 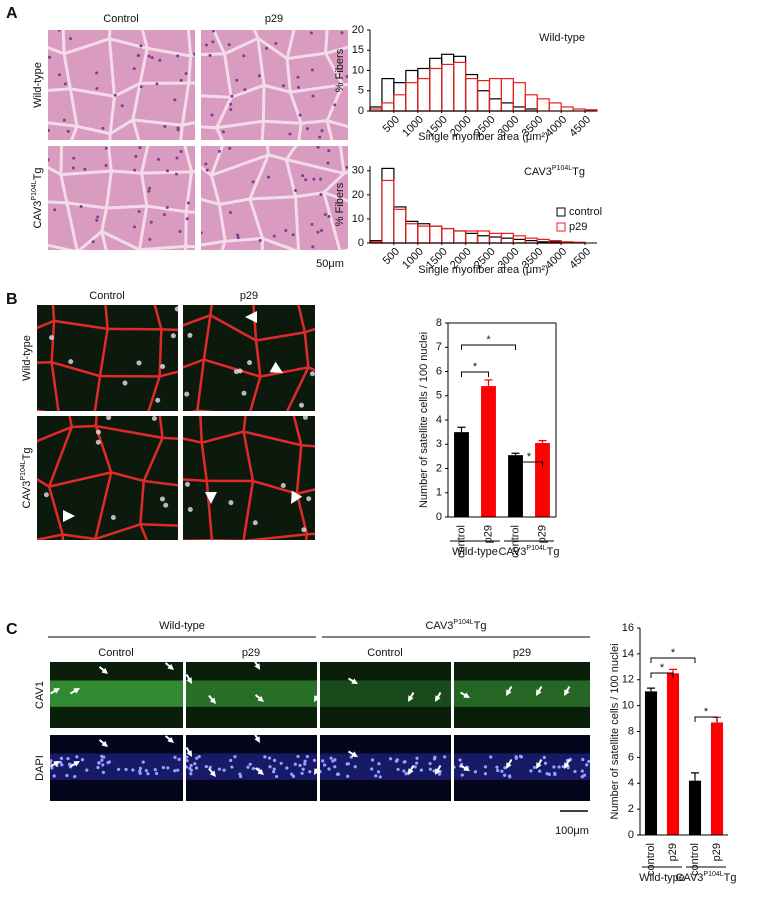 I want to click on y-tick-label: 10, so click(x=358, y=70).